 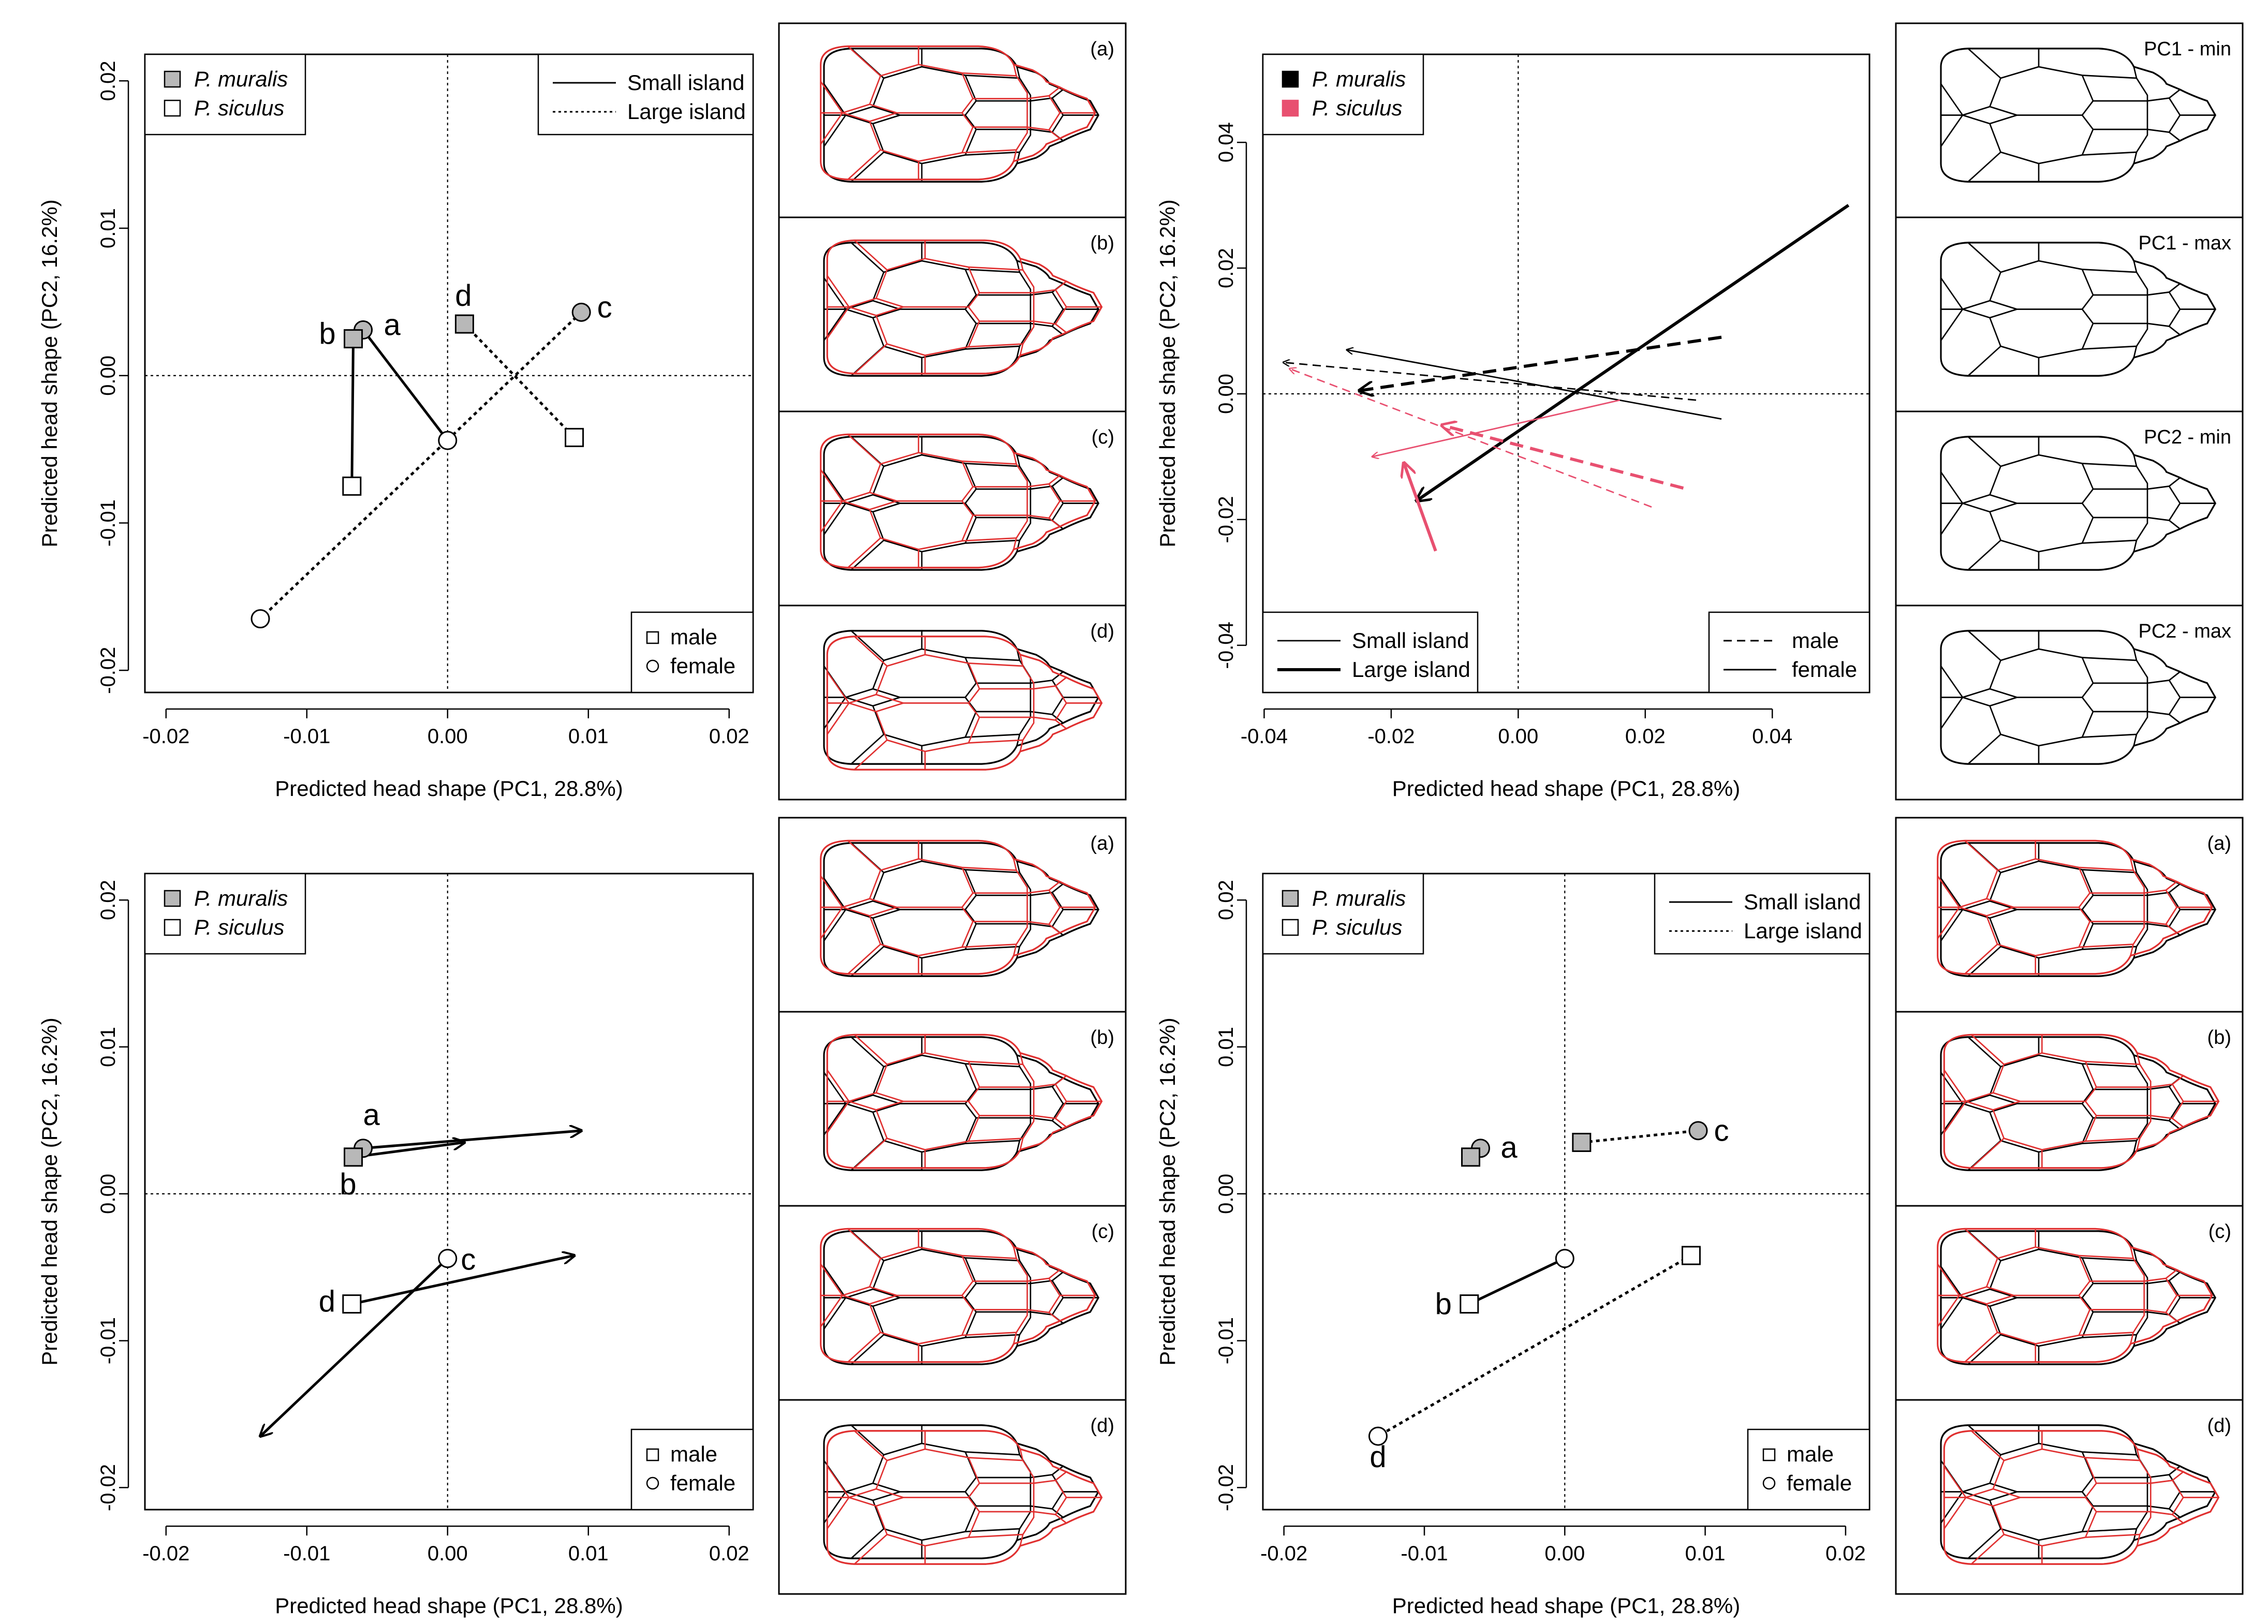 What do you see at coordinates (729, 736) in the screenshot?
I see `x-tick-label: 0.02` at bounding box center [729, 736].